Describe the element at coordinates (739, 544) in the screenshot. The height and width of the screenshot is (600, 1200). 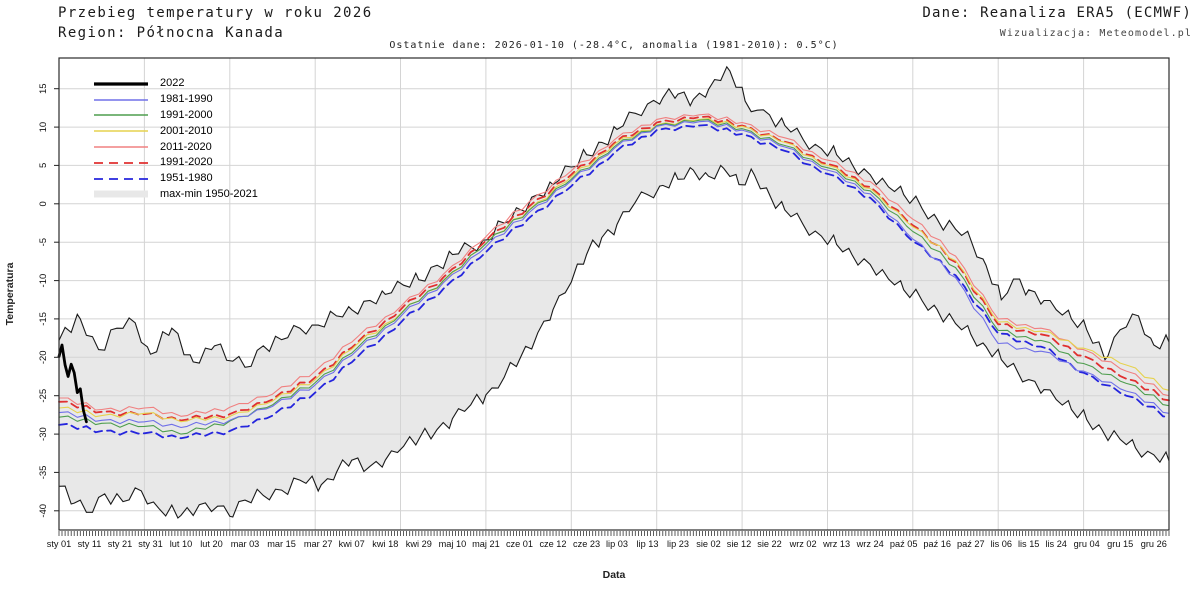
I see `svg-text: sie 12` at that location.